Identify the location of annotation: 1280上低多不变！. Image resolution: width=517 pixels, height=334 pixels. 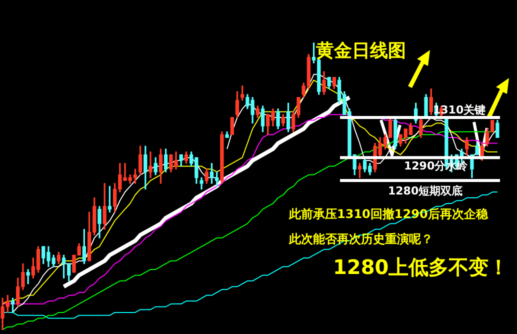
(421, 267).